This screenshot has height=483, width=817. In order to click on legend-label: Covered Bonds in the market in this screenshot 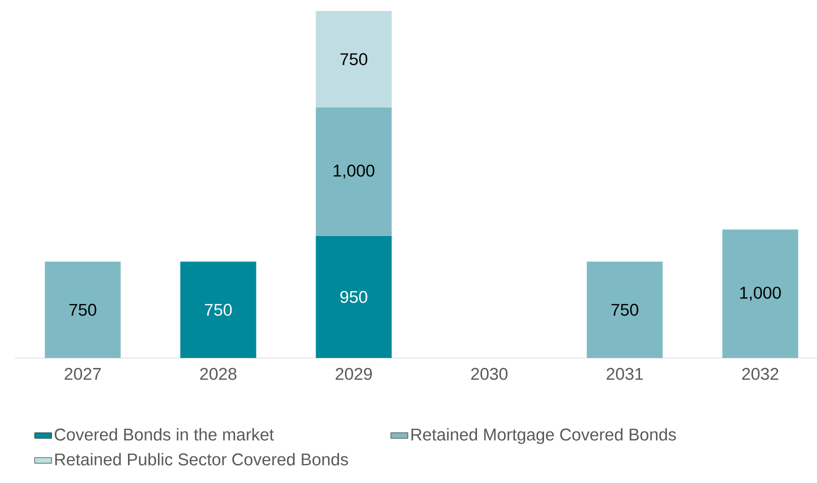, I will do `click(164, 434)`.